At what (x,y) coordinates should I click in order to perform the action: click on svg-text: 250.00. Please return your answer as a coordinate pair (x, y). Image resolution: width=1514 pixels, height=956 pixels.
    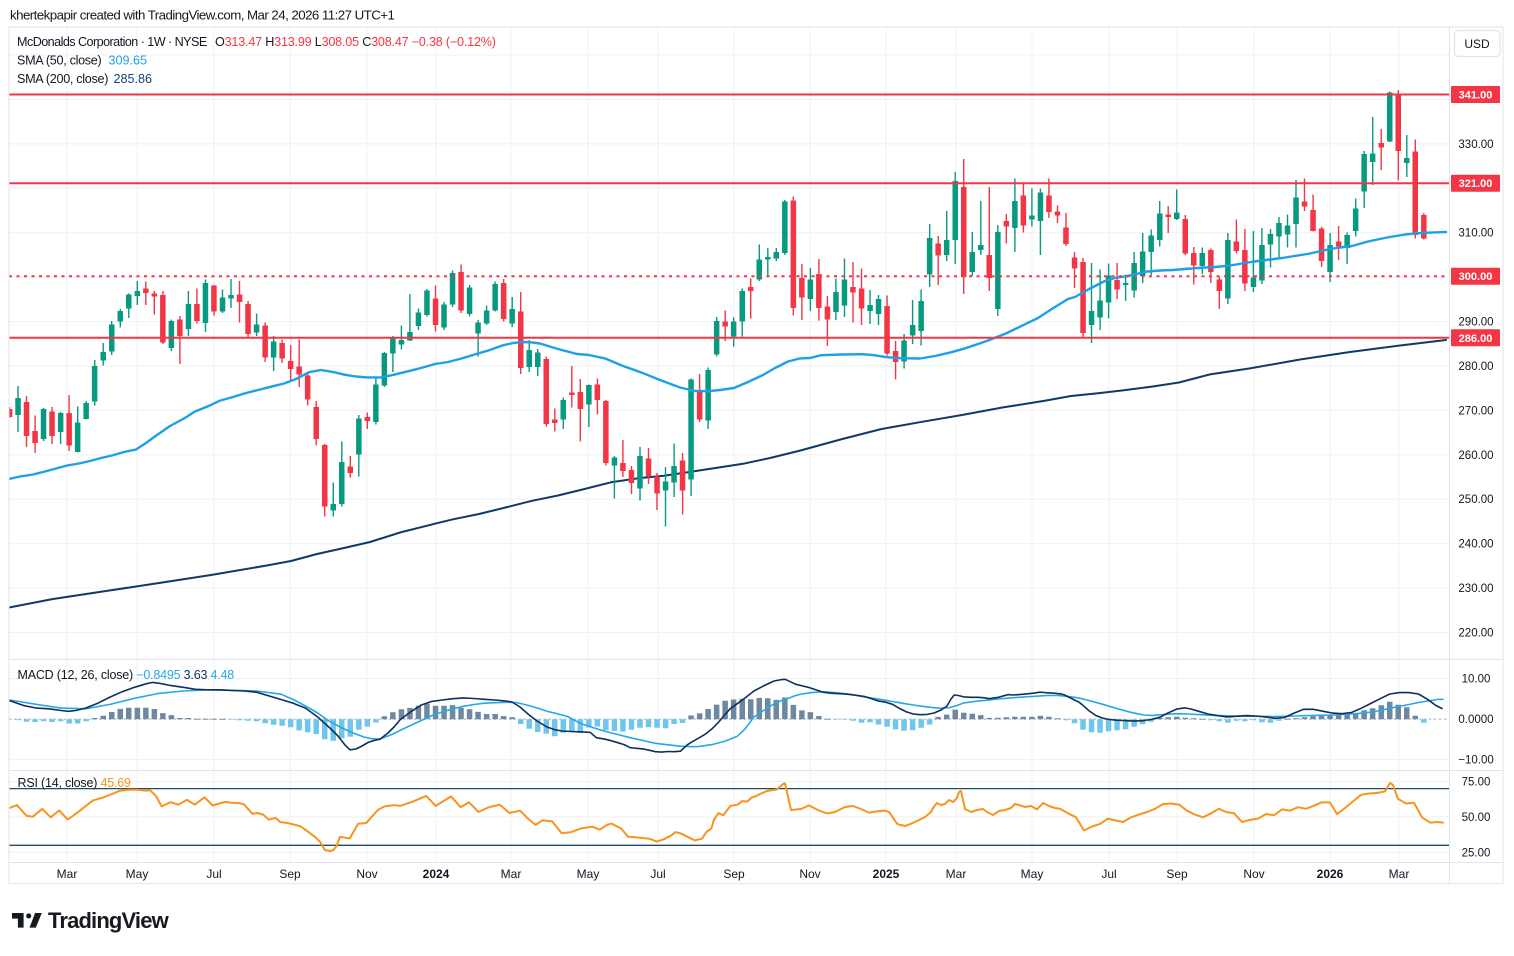
    Looking at the image, I should click on (1475, 500).